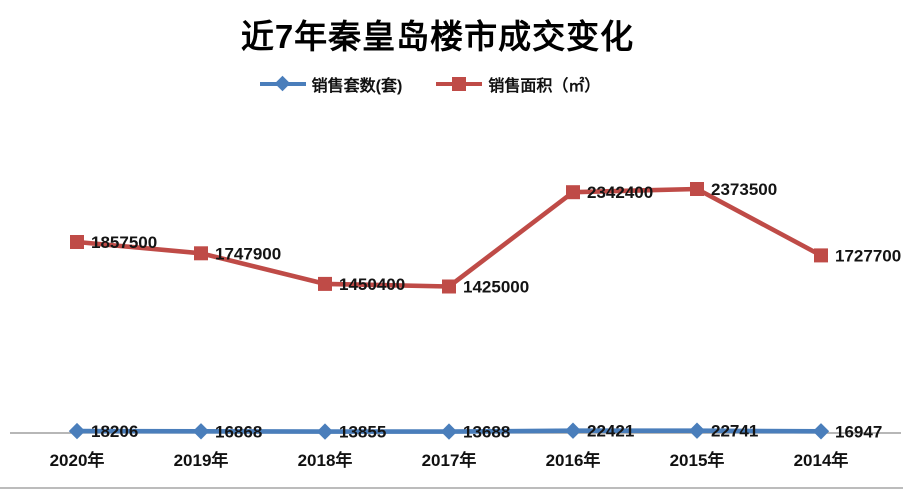 The image size is (903, 491). Describe the element at coordinates (697, 460) in the screenshot. I see `x-axis-label: 2015年` at that location.